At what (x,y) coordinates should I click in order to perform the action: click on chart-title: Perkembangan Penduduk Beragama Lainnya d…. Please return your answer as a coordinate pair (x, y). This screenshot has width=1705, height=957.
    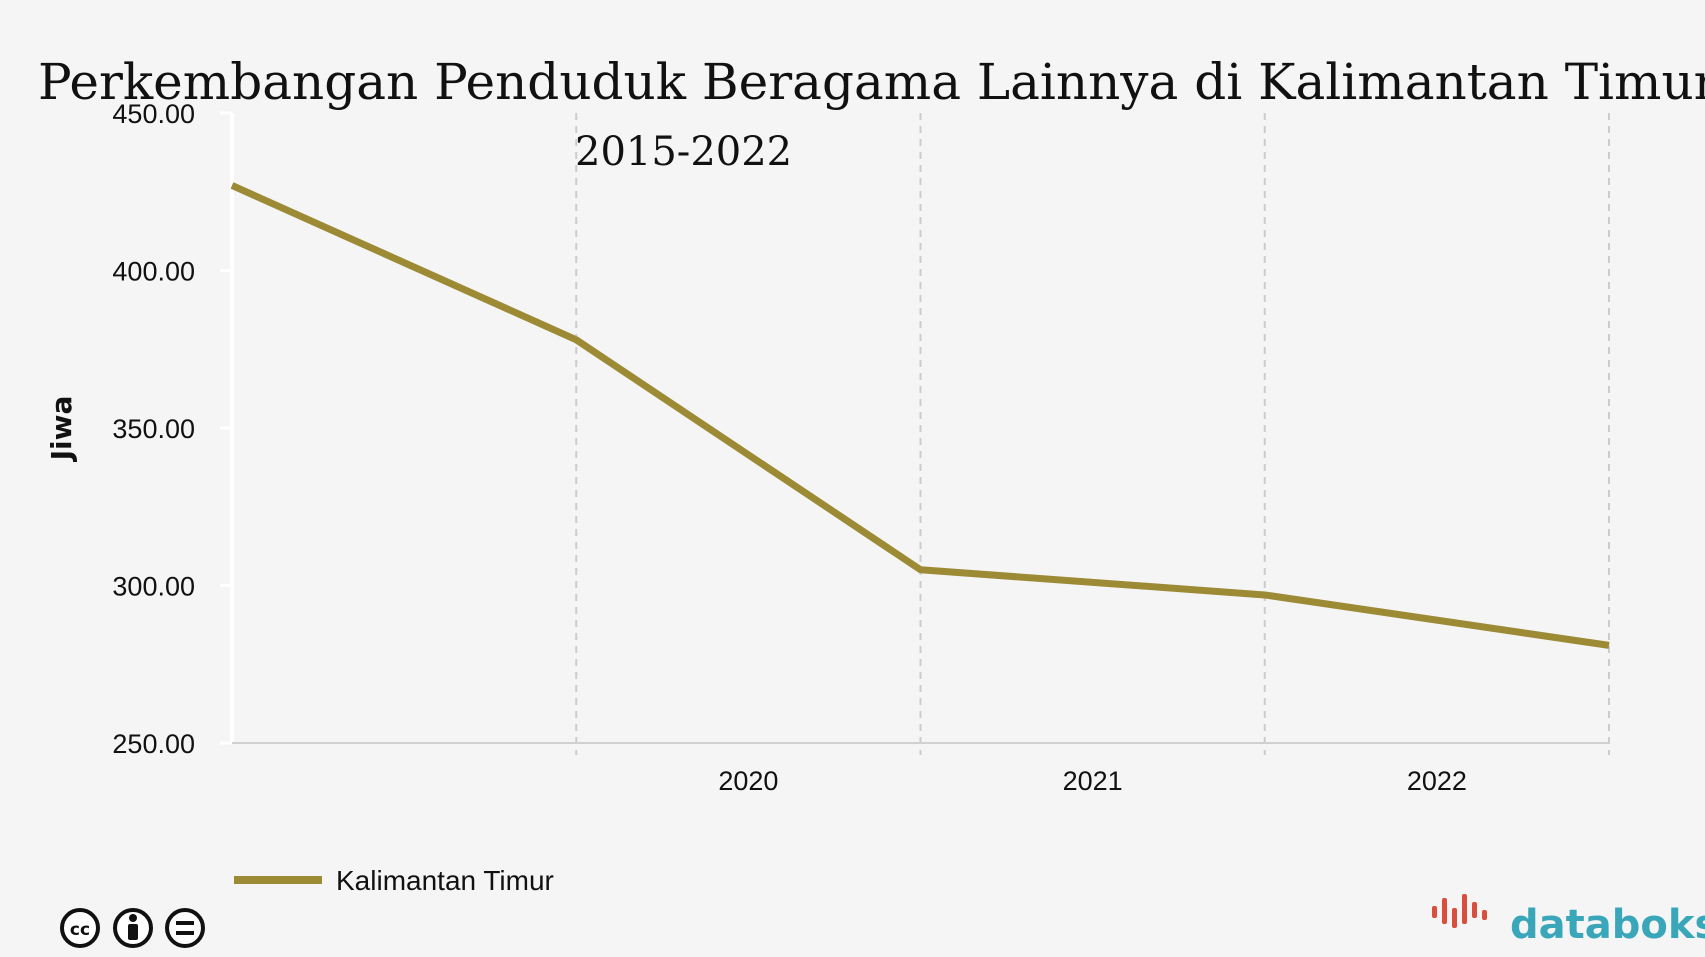
    Looking at the image, I should click on (871, 82).